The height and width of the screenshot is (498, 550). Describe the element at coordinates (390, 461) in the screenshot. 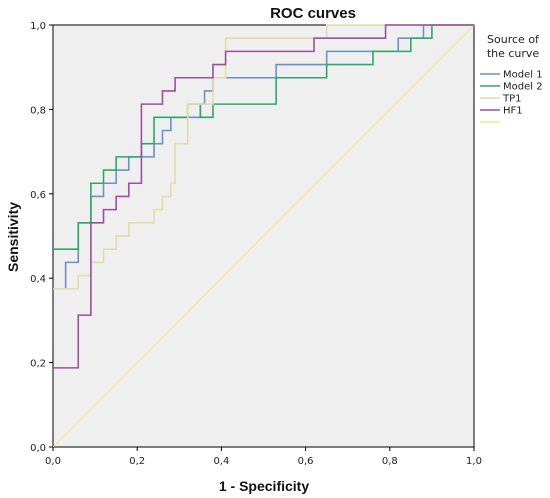

I see `x-tick-label: 0,8` at that location.